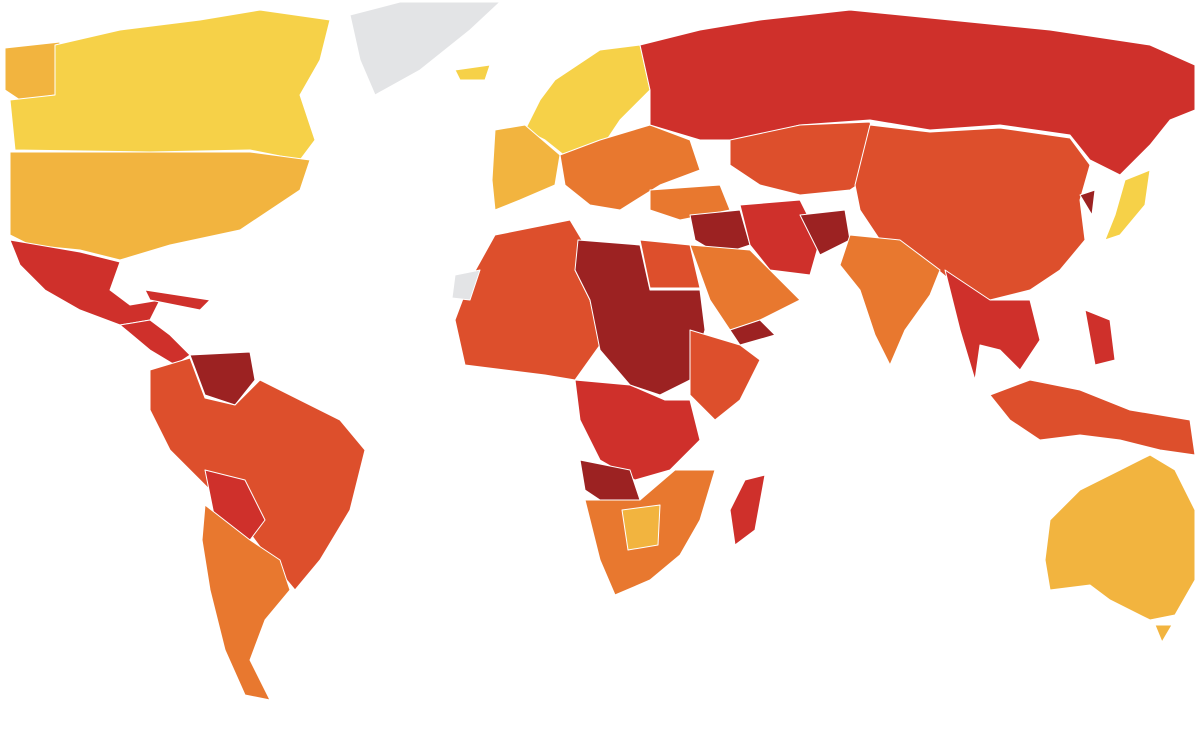  I want to click on horn-of-africa, so click(725, 375).